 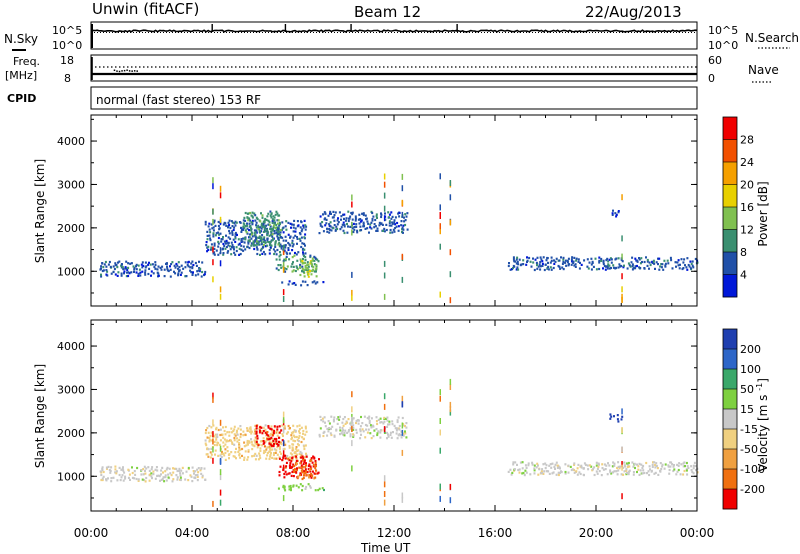 What do you see at coordinates (71, 476) in the screenshot?
I see `ytick-label: 1000` at bounding box center [71, 476].